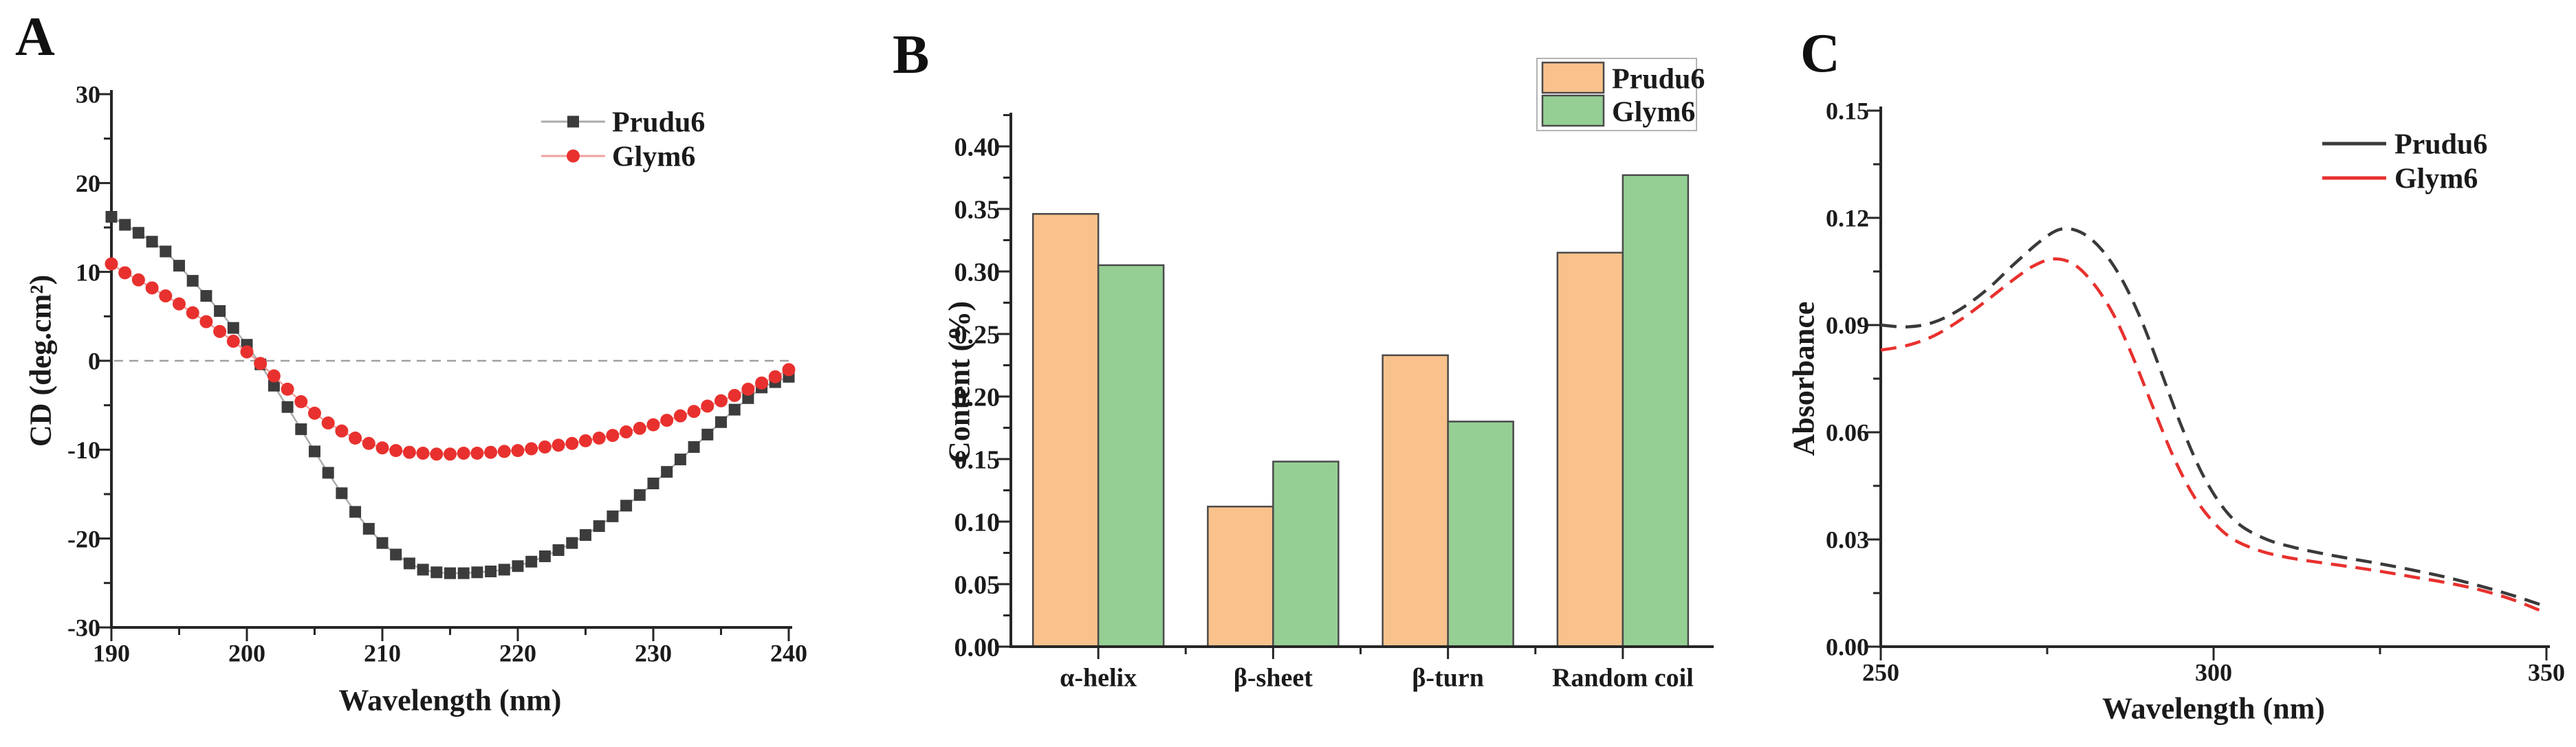 The height and width of the screenshot is (747, 2576). What do you see at coordinates (1803, 379) in the screenshot?
I see `y-axis-title: Absorbance` at bounding box center [1803, 379].